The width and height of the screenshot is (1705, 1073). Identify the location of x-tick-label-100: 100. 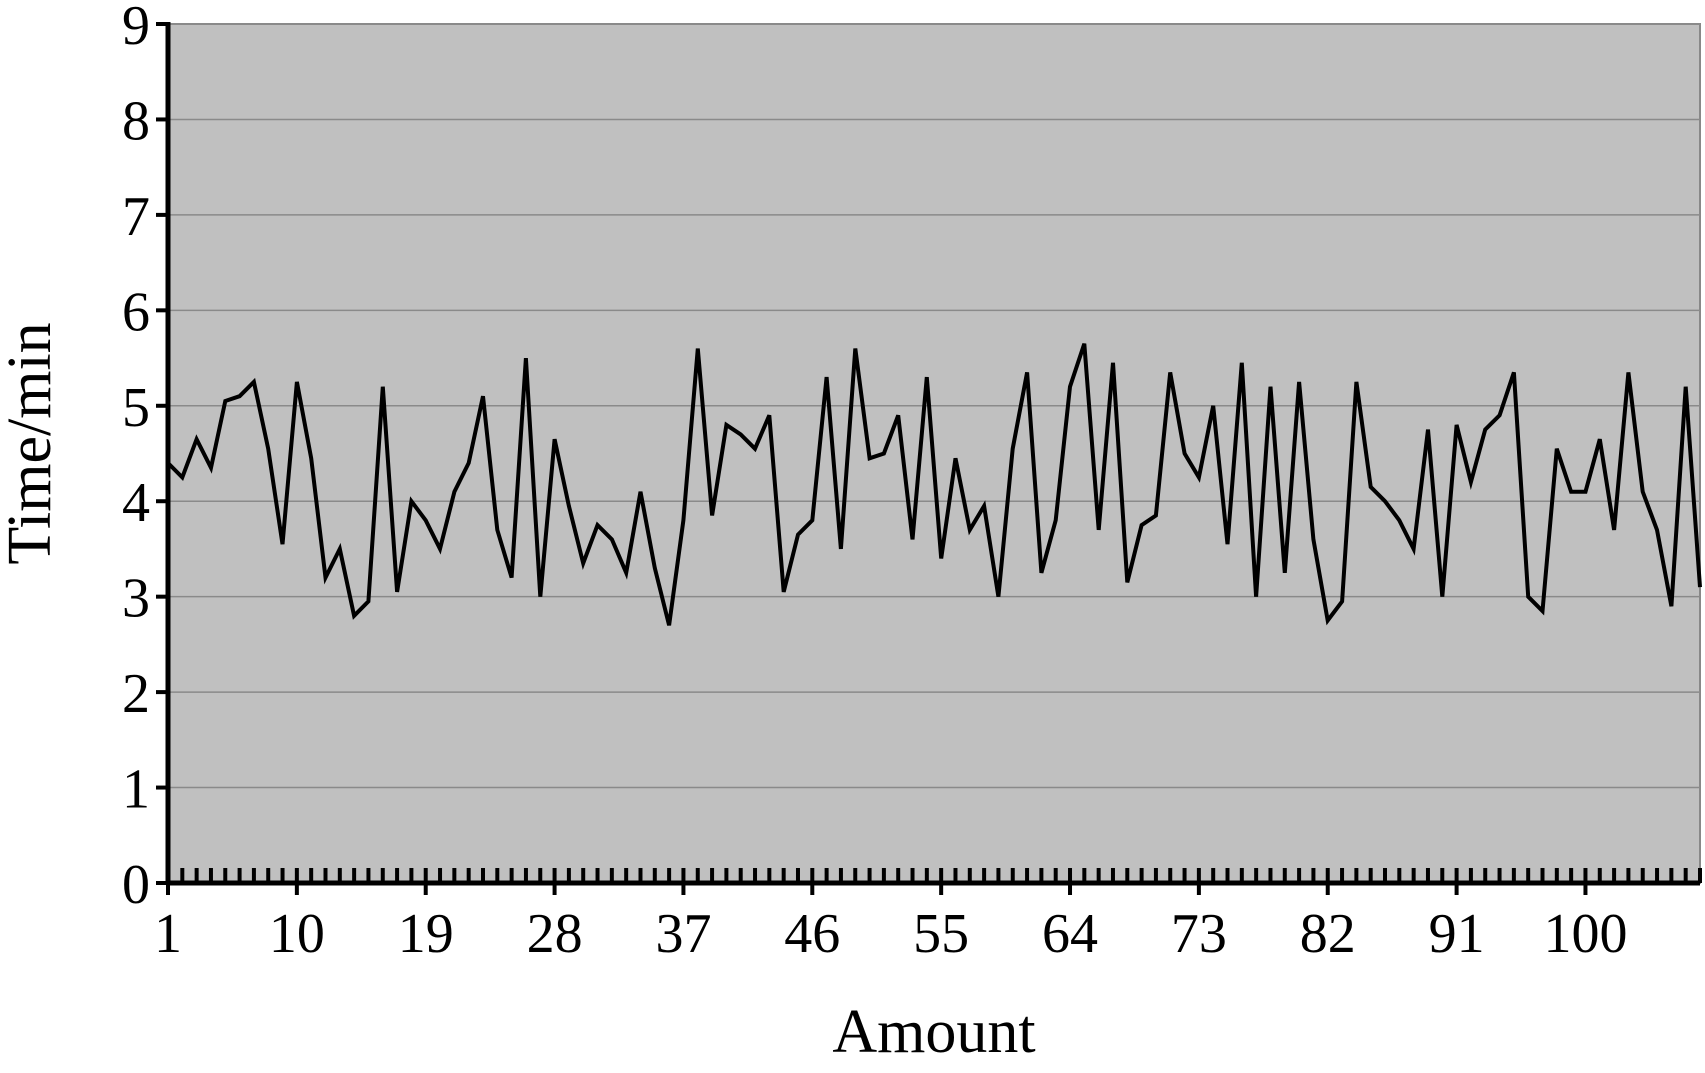
(1585, 934).